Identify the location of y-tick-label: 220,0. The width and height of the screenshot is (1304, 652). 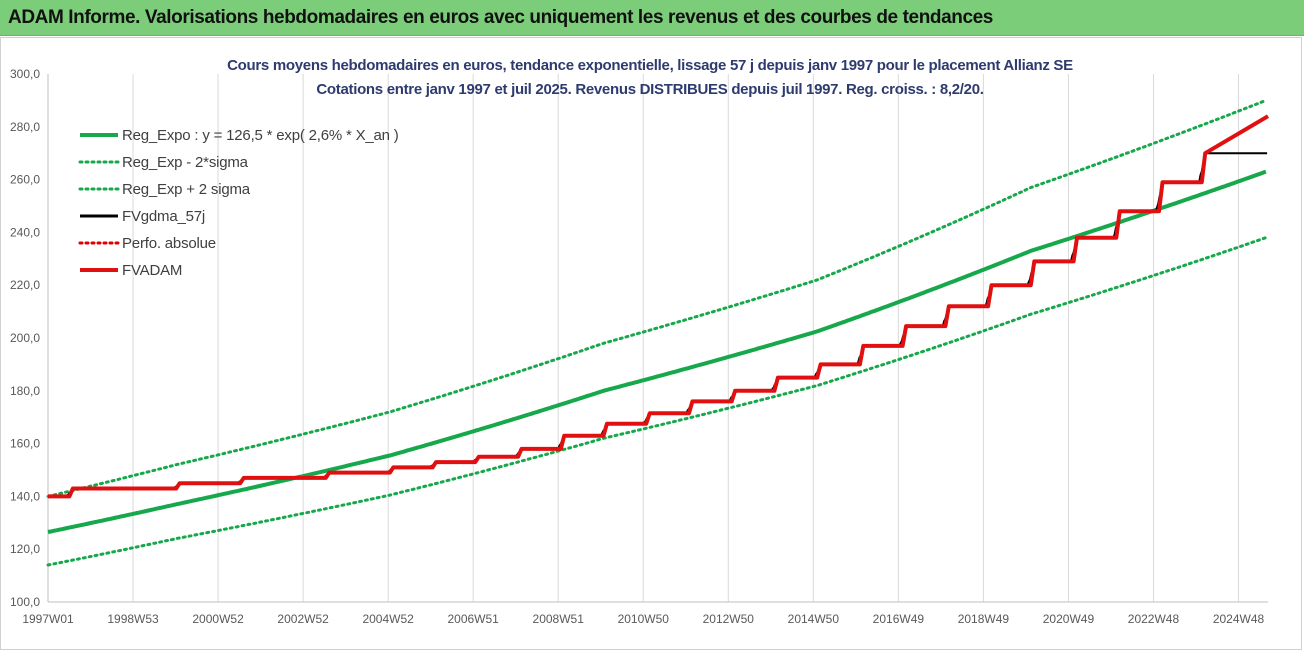
(25, 285).